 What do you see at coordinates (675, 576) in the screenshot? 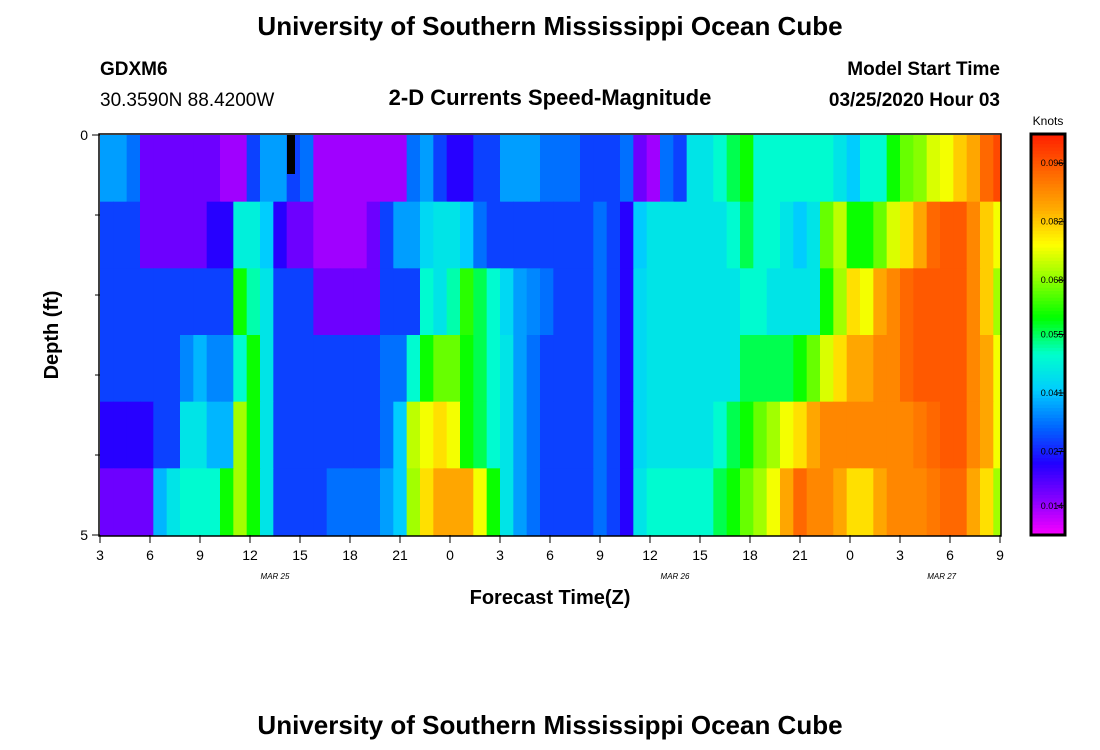
I see `date-label: MAR 26` at bounding box center [675, 576].